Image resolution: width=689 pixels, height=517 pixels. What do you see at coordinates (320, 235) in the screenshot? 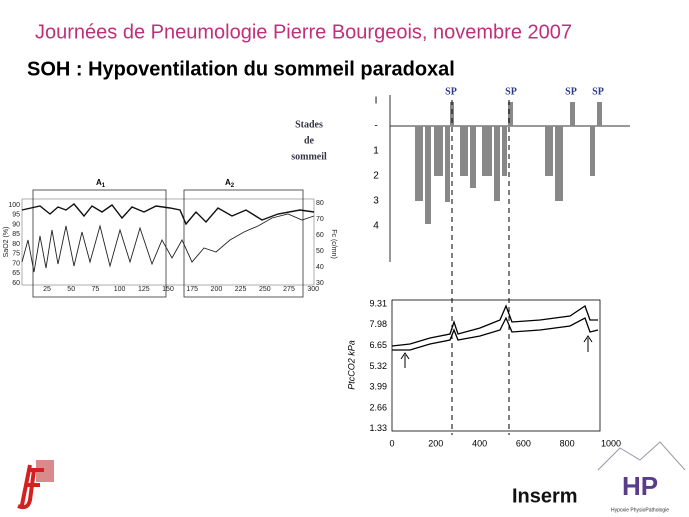
I see `y2-tick-label: 60` at bounding box center [320, 235].